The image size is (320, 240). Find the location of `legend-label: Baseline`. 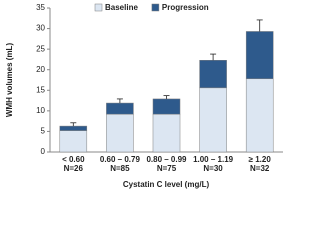

legend-label: Baseline is located at coordinates (121, 7).